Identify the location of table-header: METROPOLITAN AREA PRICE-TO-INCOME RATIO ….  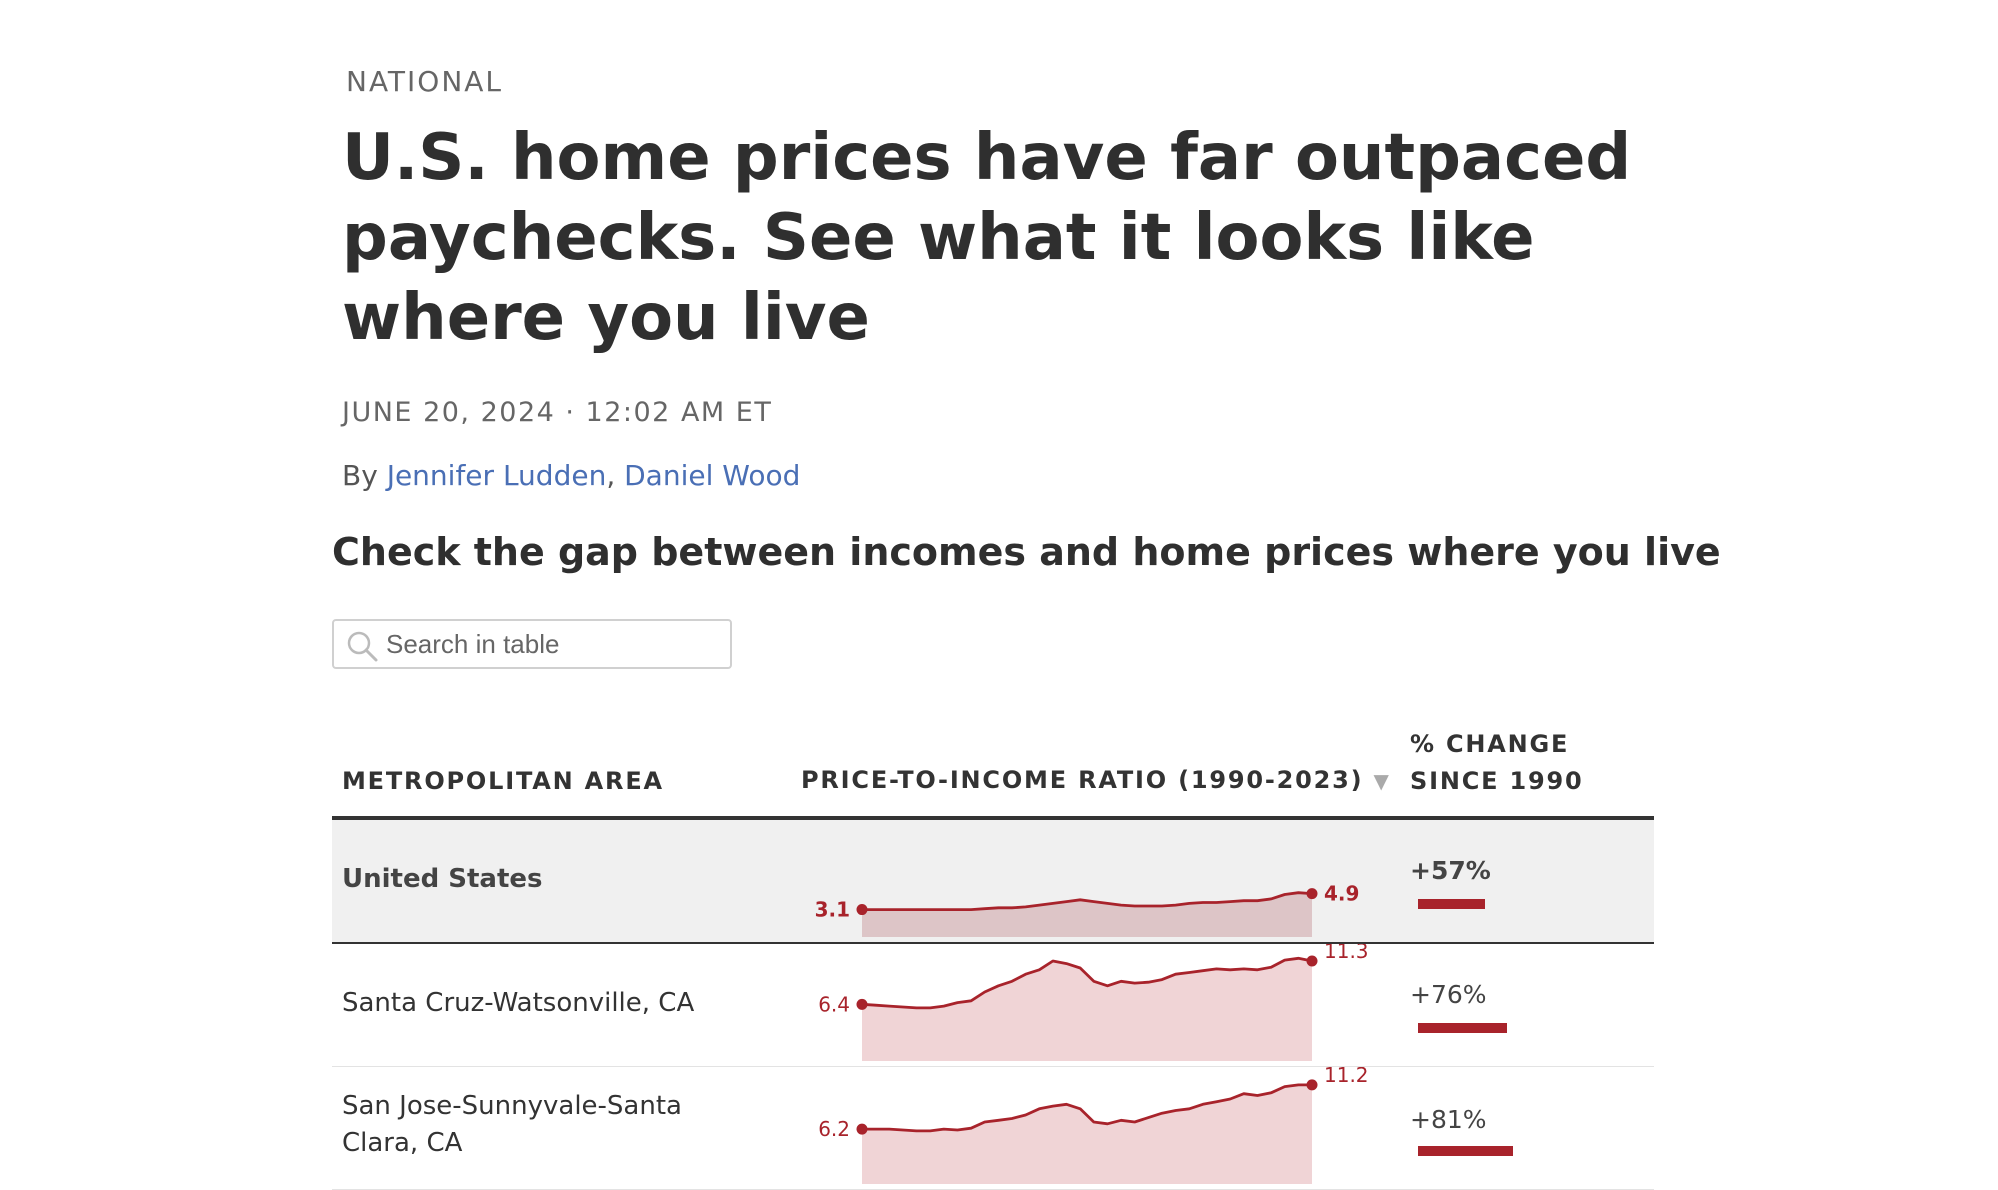
(993, 770).